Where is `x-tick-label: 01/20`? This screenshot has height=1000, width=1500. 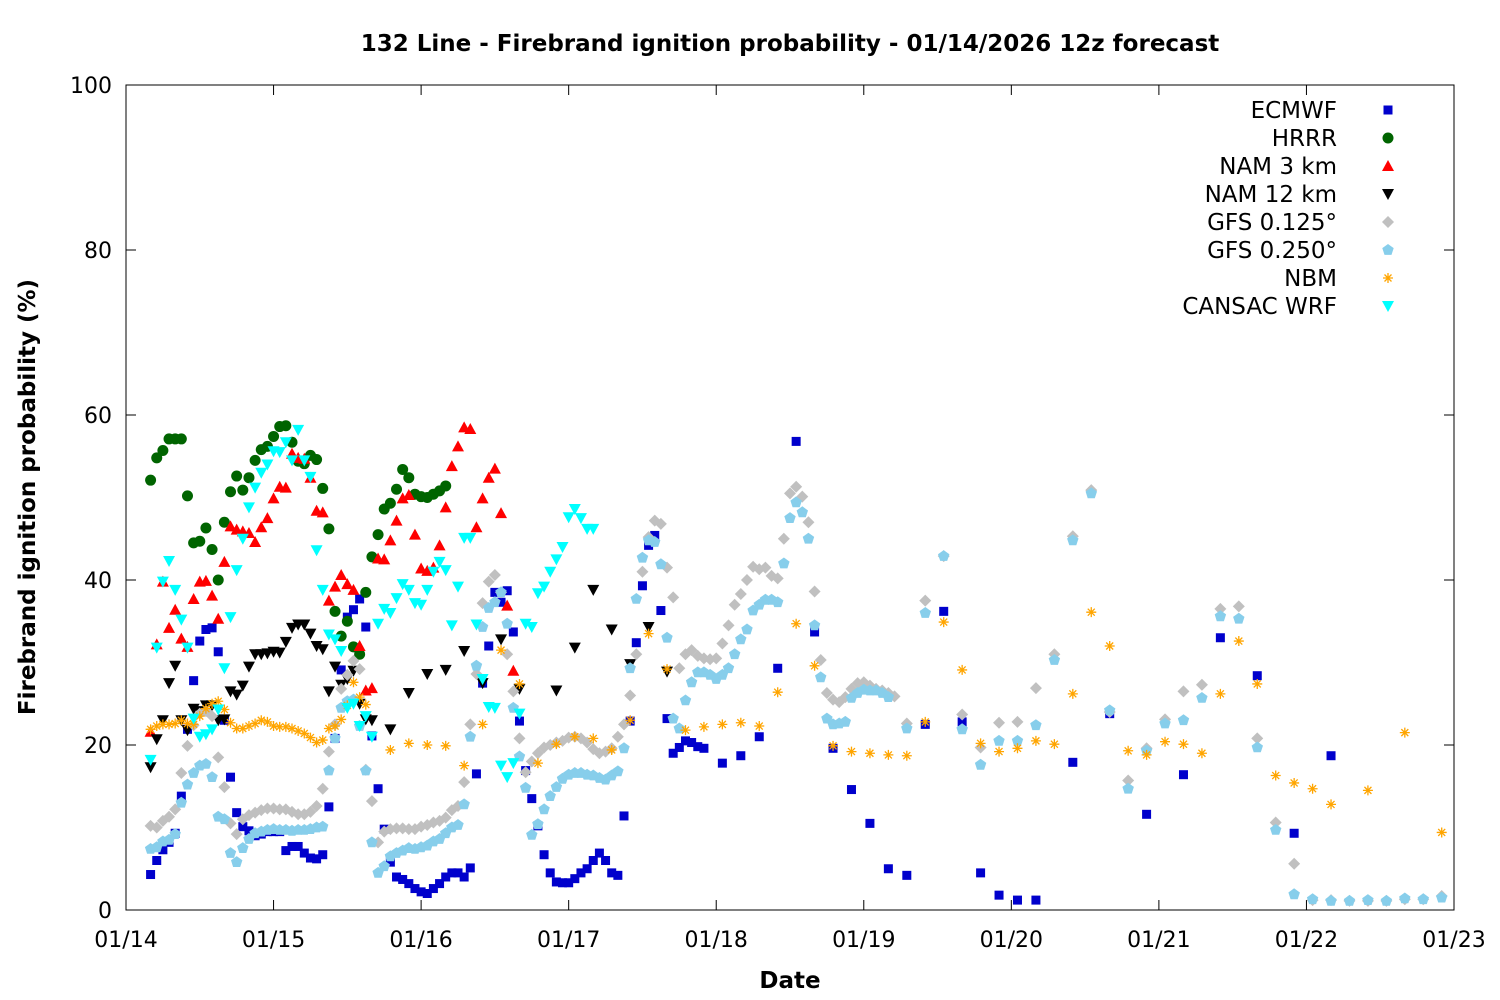 x-tick-label: 01/20 is located at coordinates (1011, 940).